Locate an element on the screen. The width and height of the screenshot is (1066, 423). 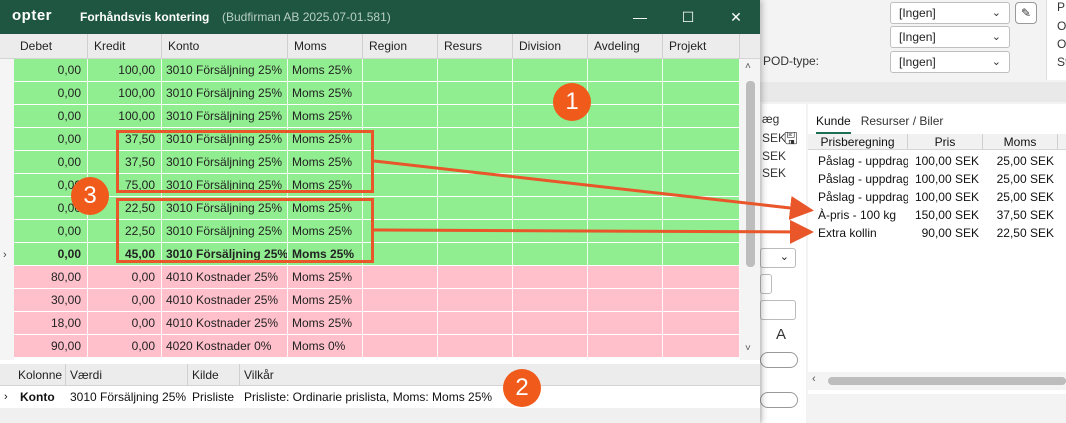
horizontal-scrollbar: ‹ is located at coordinates (937, 381).